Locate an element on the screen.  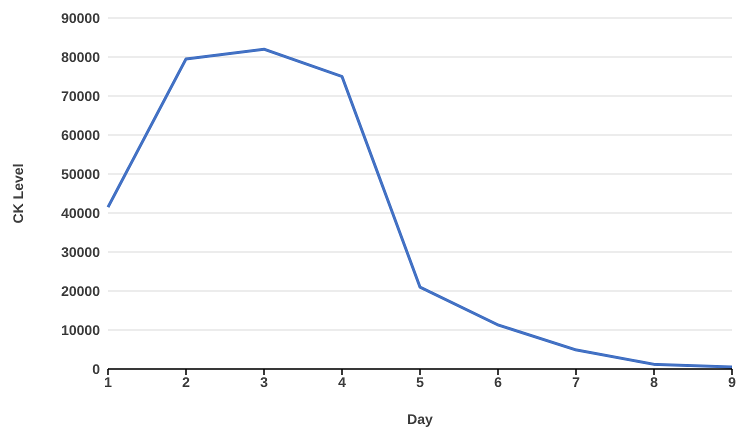
x-tick-label: 5 is located at coordinates (420, 382).